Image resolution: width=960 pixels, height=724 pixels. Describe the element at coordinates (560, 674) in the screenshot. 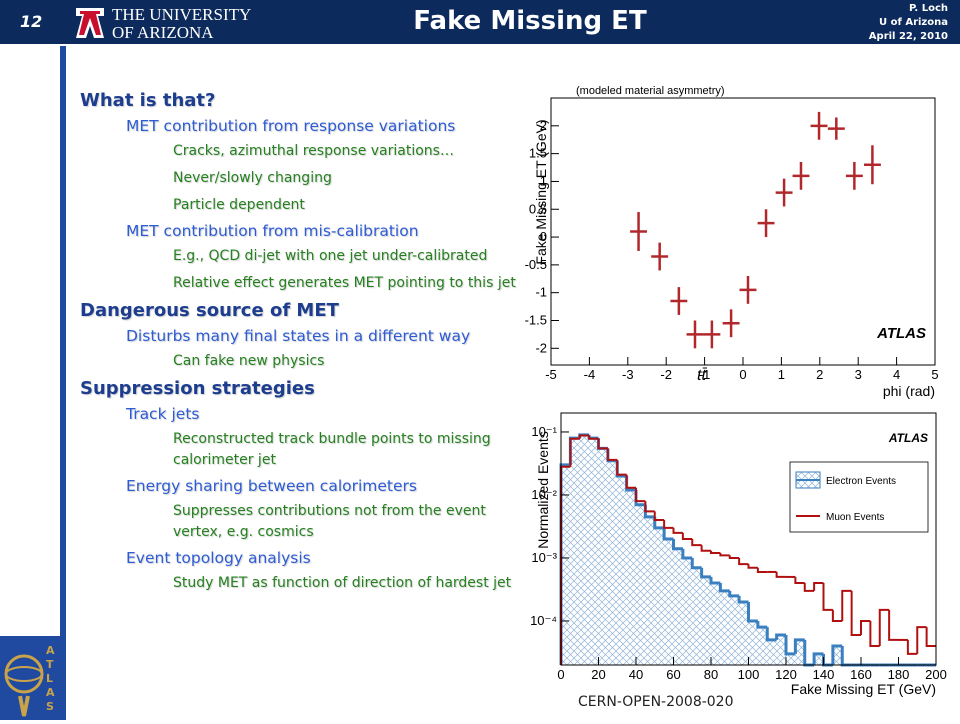

I see `x-tick-label: 0` at that location.